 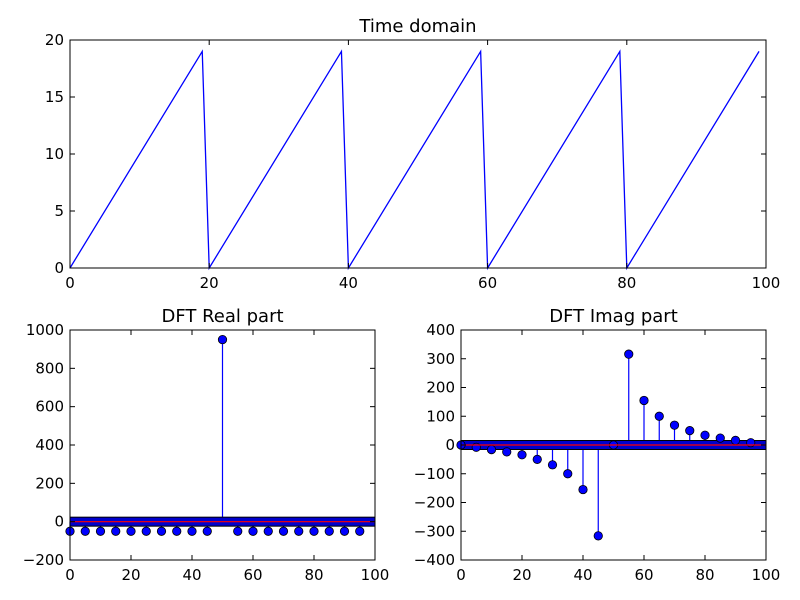 What do you see at coordinates (49, 483) in the screenshot?
I see `dft-real-y-tick-label: 200` at bounding box center [49, 483].